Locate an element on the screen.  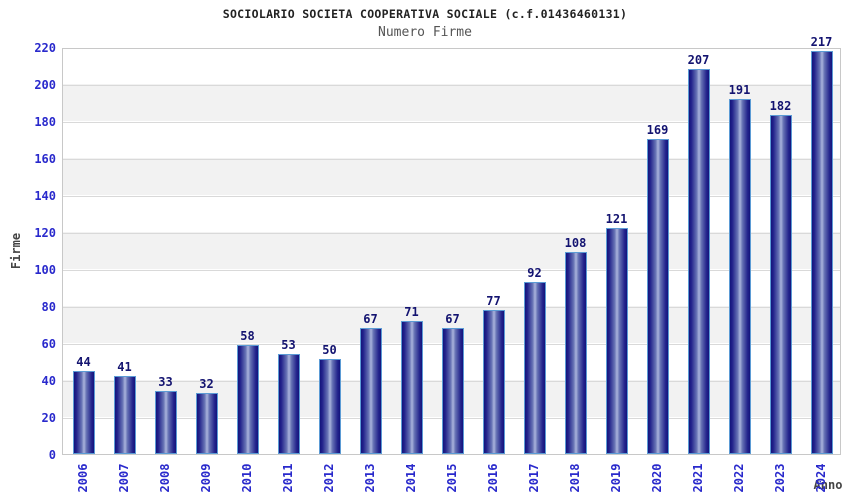
x-tick-label-2010: 2010 is located at coordinates (246, 478).